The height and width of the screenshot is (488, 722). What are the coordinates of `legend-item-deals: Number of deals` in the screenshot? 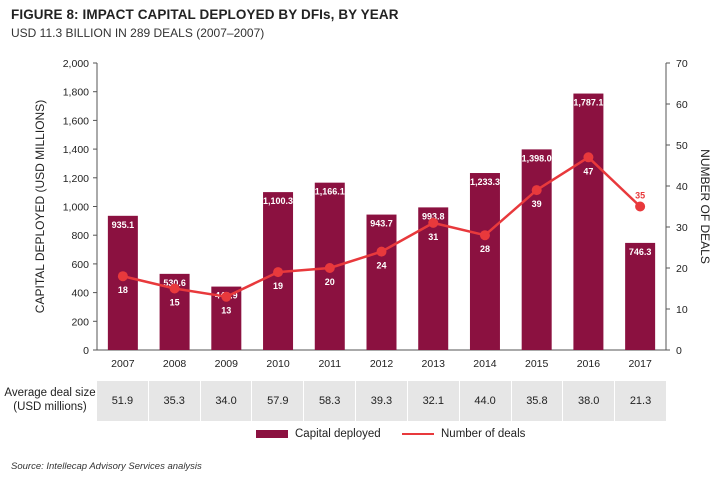 It's located at (463, 434).